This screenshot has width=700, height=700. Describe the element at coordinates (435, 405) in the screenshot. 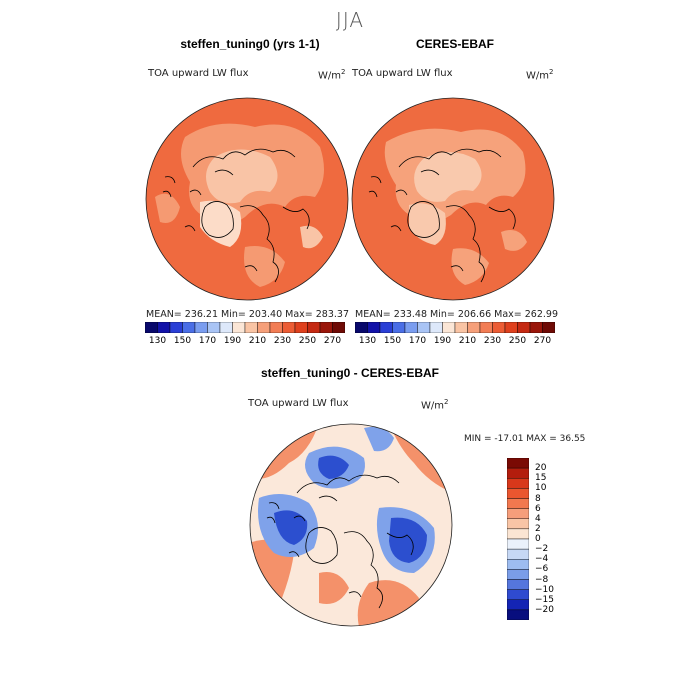

I see `diff-units: W/m2` at that location.